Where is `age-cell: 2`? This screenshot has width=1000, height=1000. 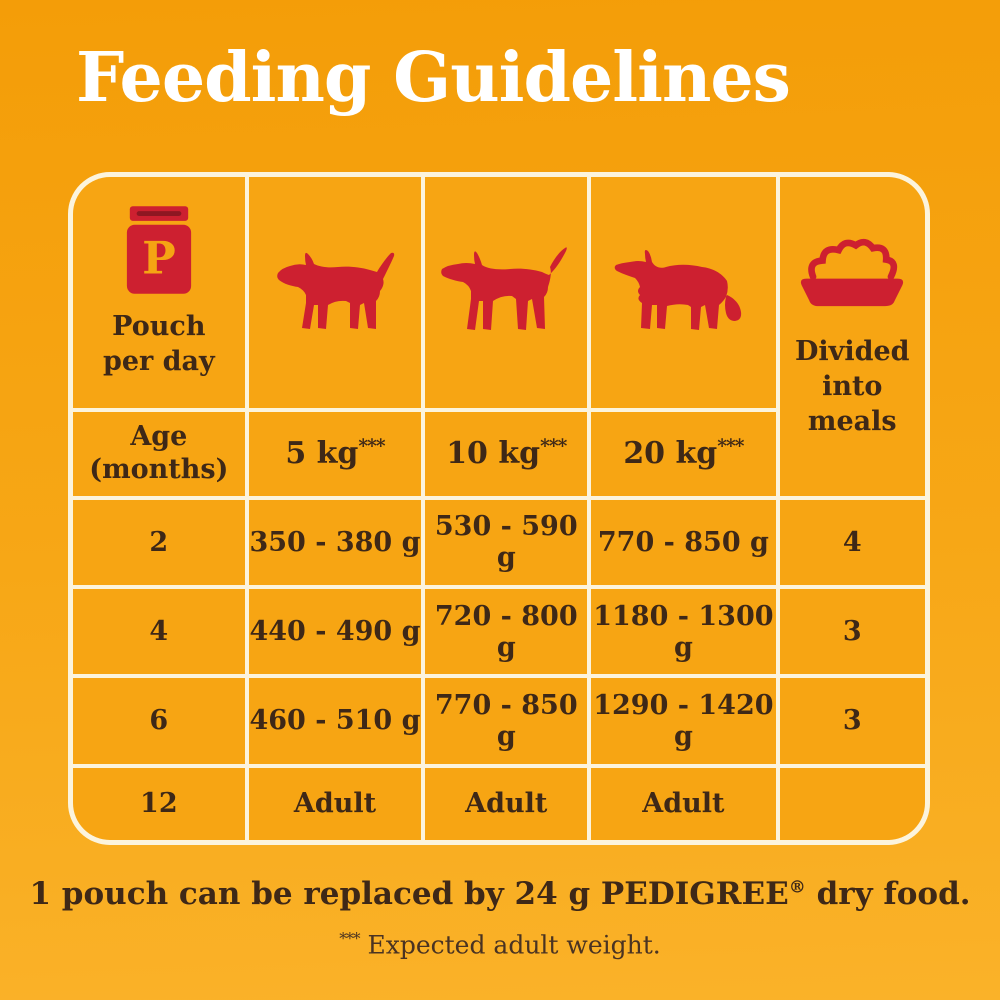 age-cell: 2 is located at coordinates (159, 542).